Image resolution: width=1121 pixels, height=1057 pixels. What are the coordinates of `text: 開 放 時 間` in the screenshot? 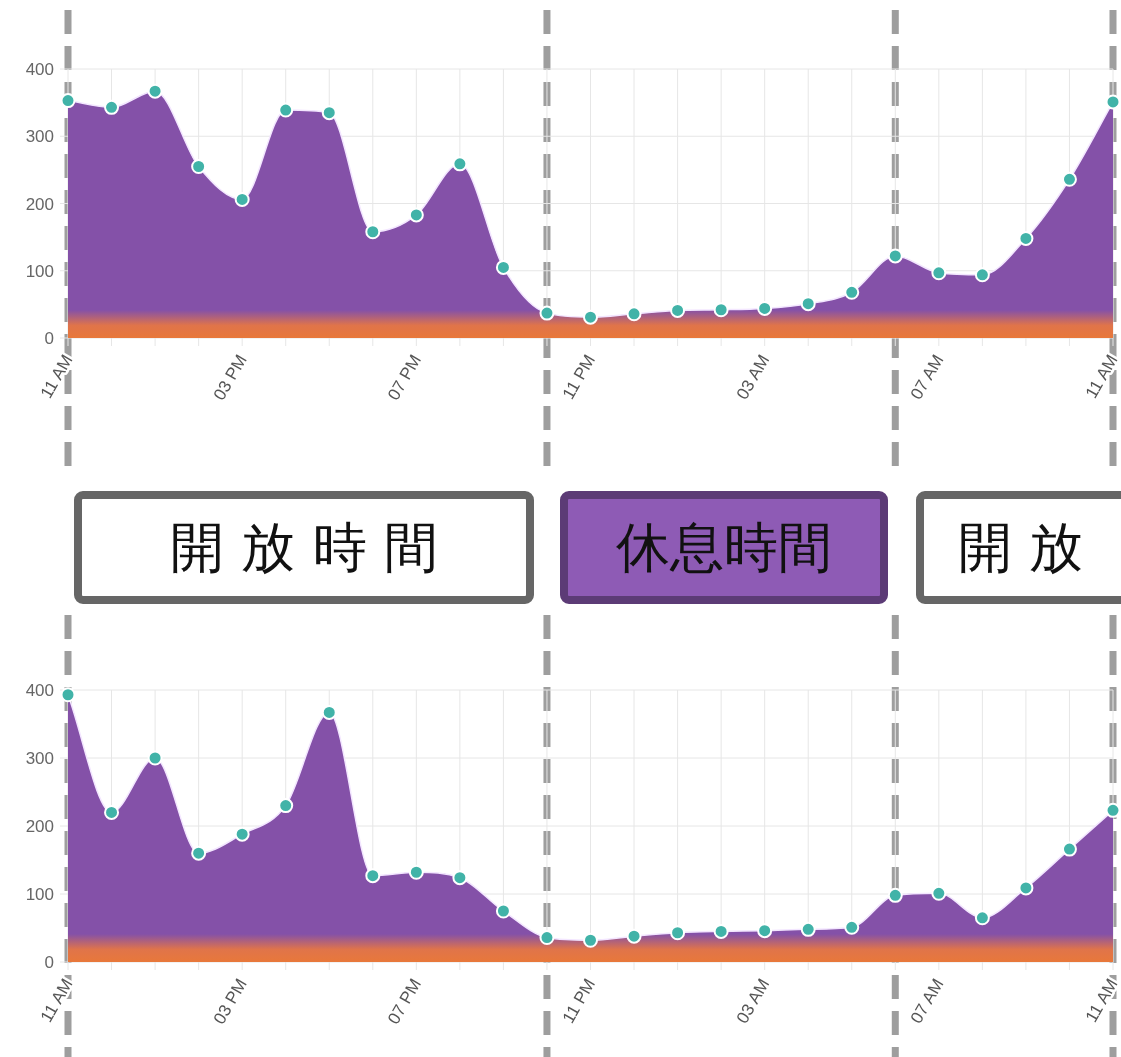 It's located at (304, 547).